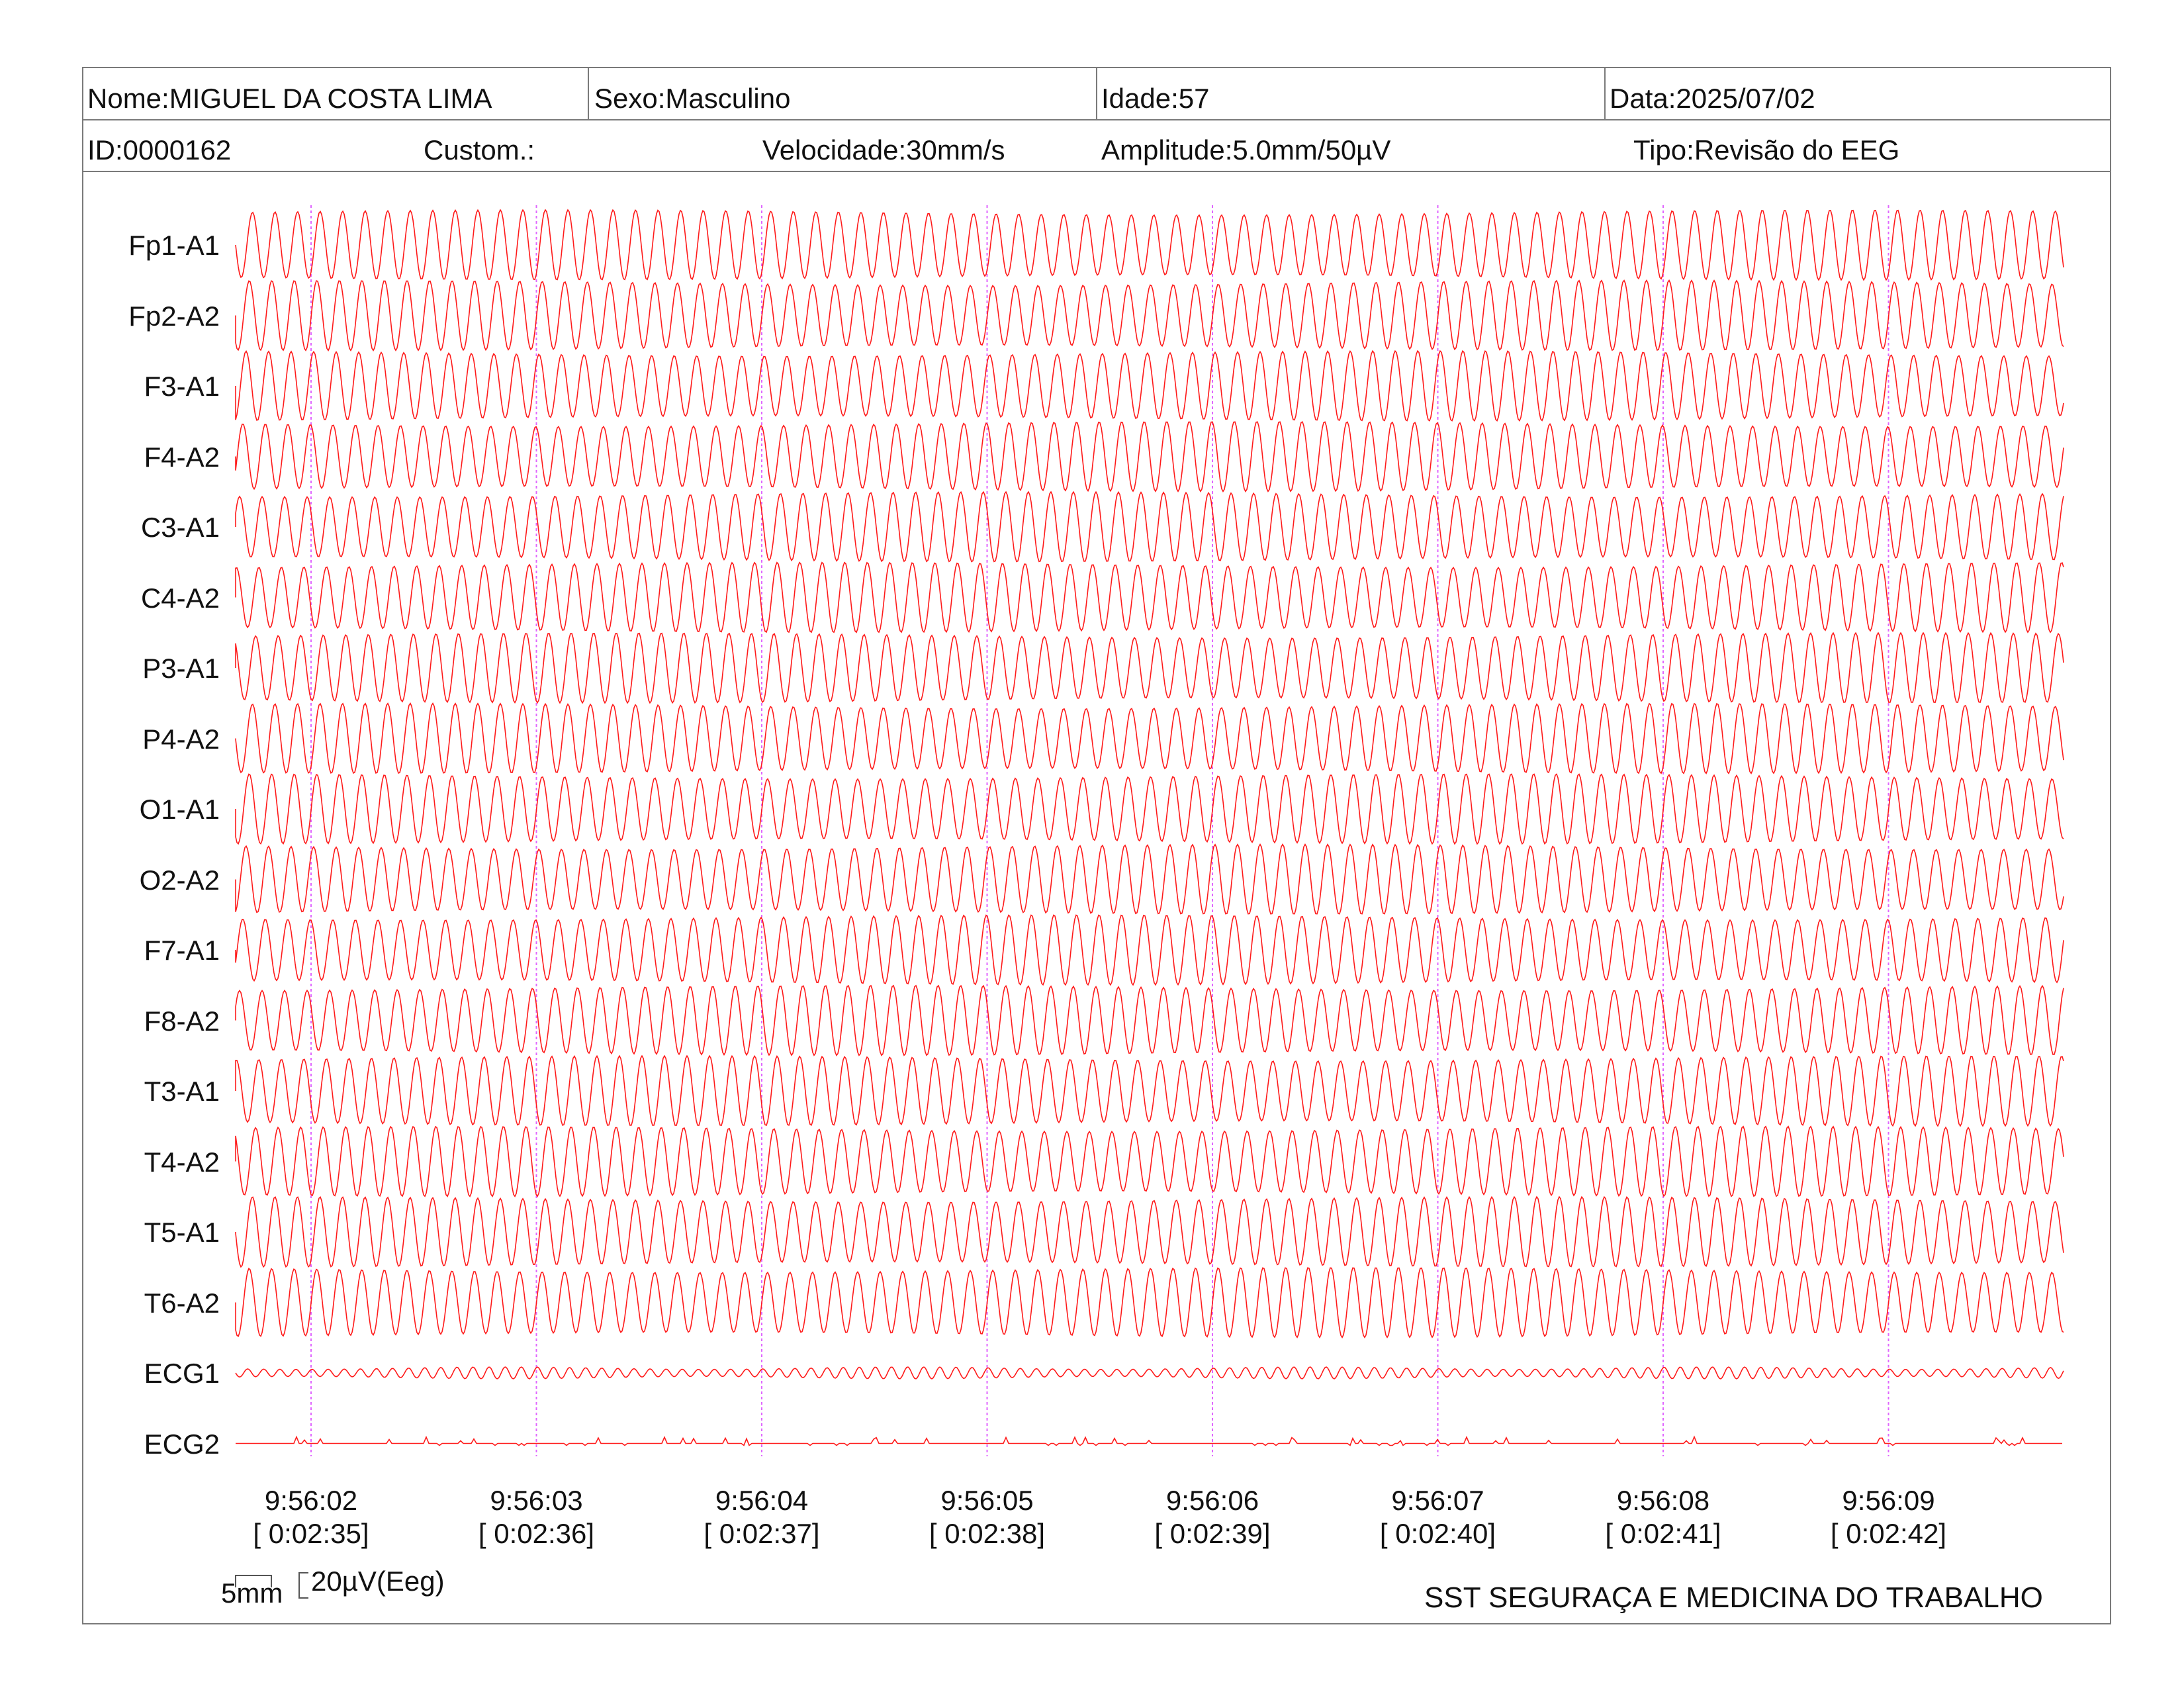 Image resolution: width=2184 pixels, height=1688 pixels. Describe the element at coordinates (883, 149) in the screenshot. I see `sweep-speed: Velocidade:30mm/s` at that location.